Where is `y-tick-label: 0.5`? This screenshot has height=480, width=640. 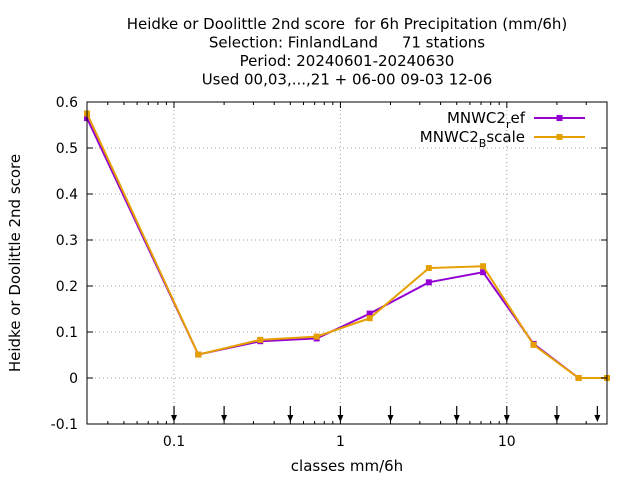
y-tick-label: 0.5 is located at coordinates (67, 149).